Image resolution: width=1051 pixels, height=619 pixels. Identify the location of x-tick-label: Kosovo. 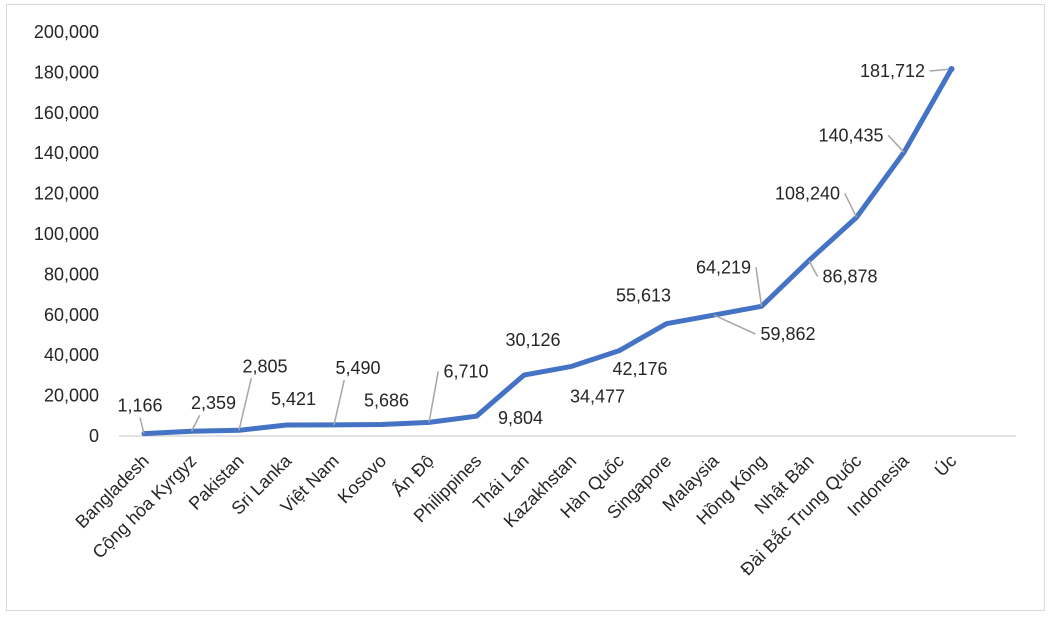
(362, 479).